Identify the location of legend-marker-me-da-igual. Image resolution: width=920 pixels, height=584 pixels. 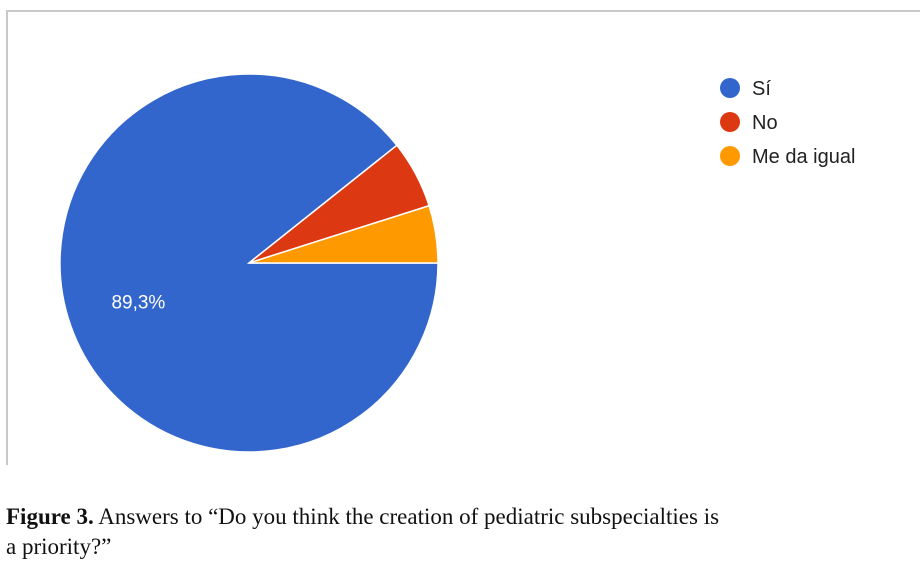
(730, 156).